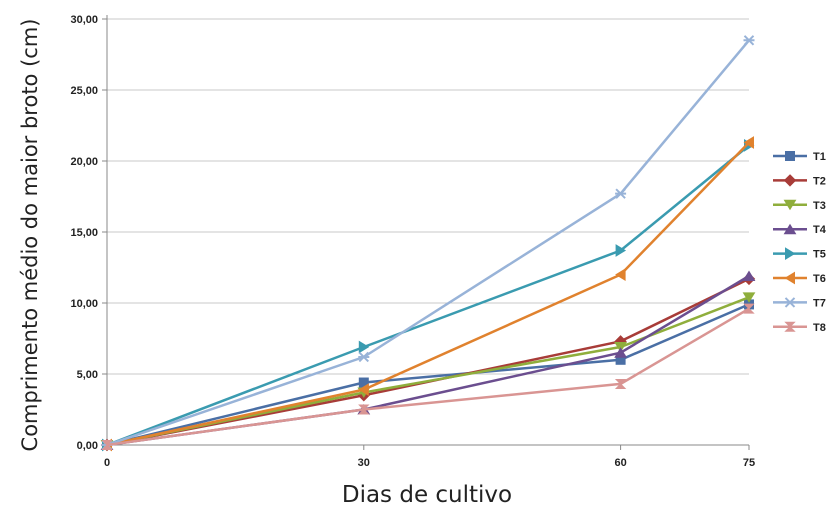  I want to click on x-tick-labels: 0 30 60 75, so click(429, 463).